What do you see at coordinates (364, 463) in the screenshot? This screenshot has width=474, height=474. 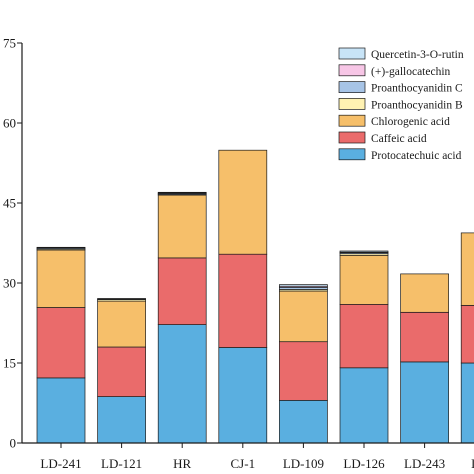 I see `x-tick-label-ld-126: LD-126` at bounding box center [364, 463].